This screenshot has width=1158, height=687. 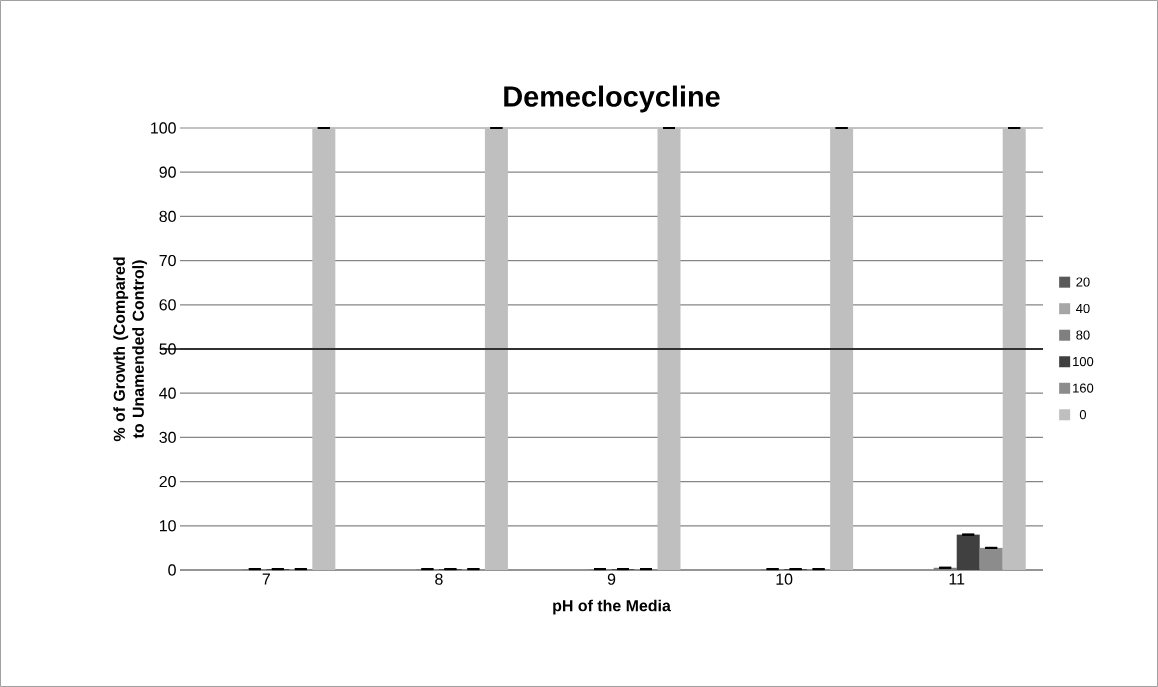 What do you see at coordinates (612, 99) in the screenshot?
I see `chart-title: Demeclocycline` at bounding box center [612, 99].